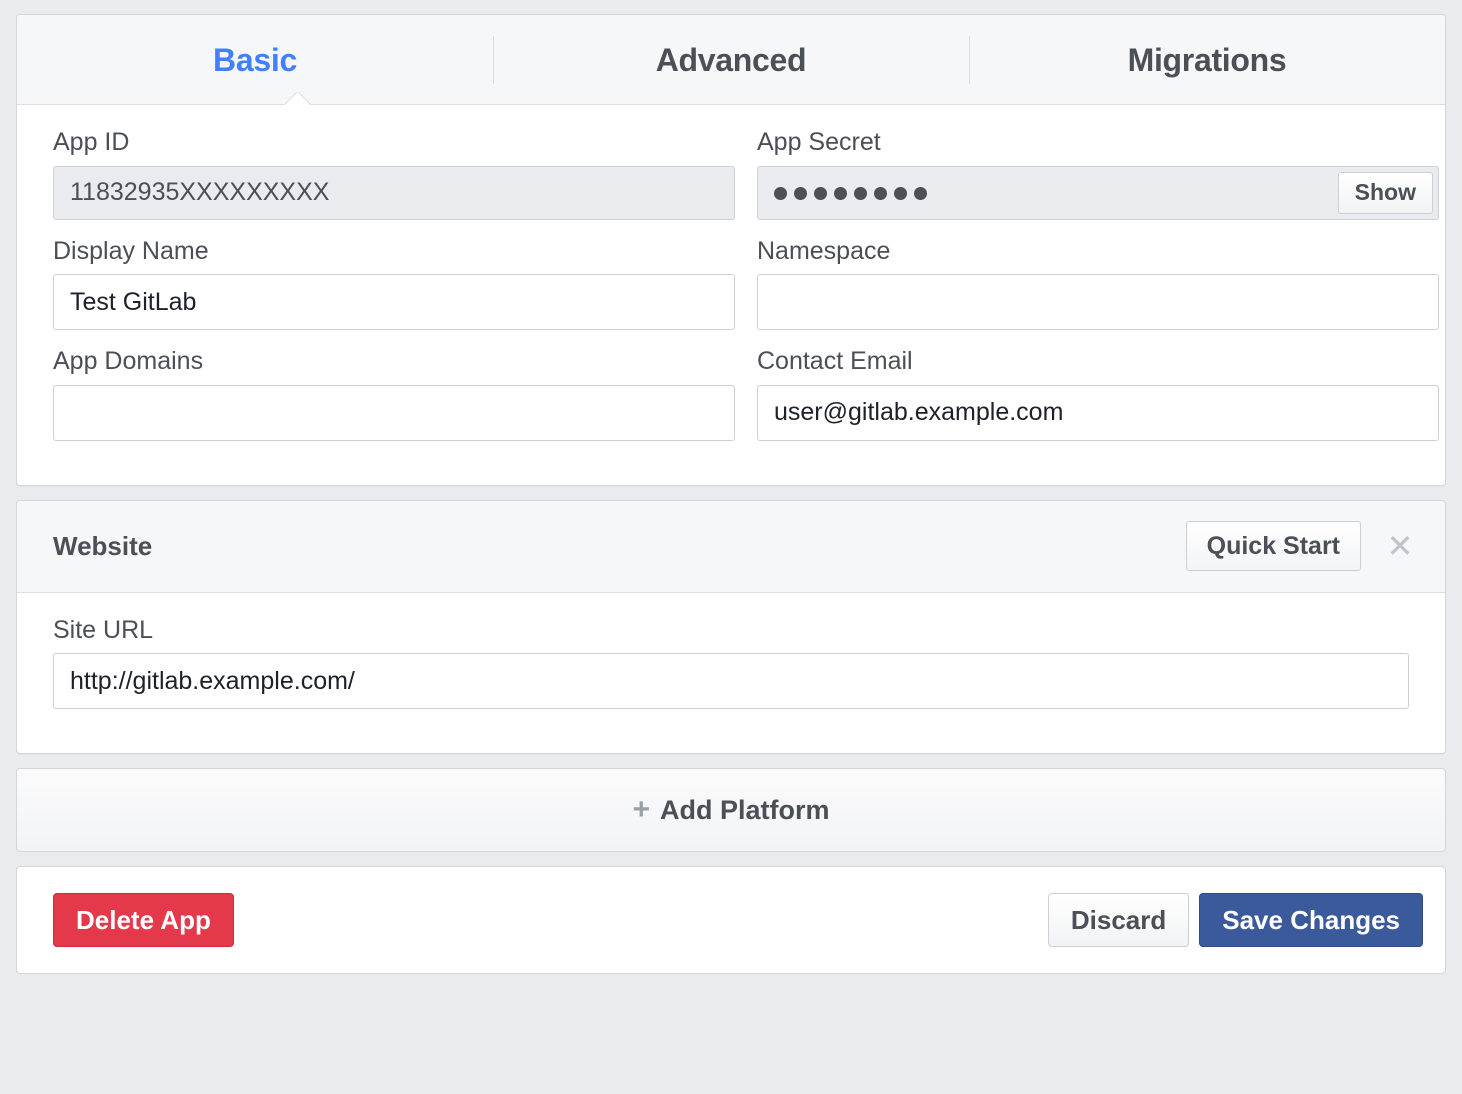 This screenshot has height=1094, width=1462. What do you see at coordinates (1098, 192) in the screenshot?
I see `app-secret-input: Show` at bounding box center [1098, 192].